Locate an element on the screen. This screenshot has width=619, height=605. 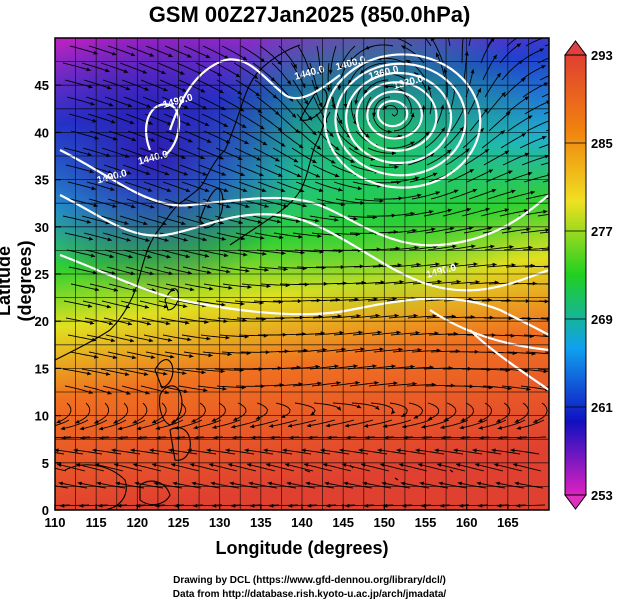
height-contour is located at coordinates (398, 118).